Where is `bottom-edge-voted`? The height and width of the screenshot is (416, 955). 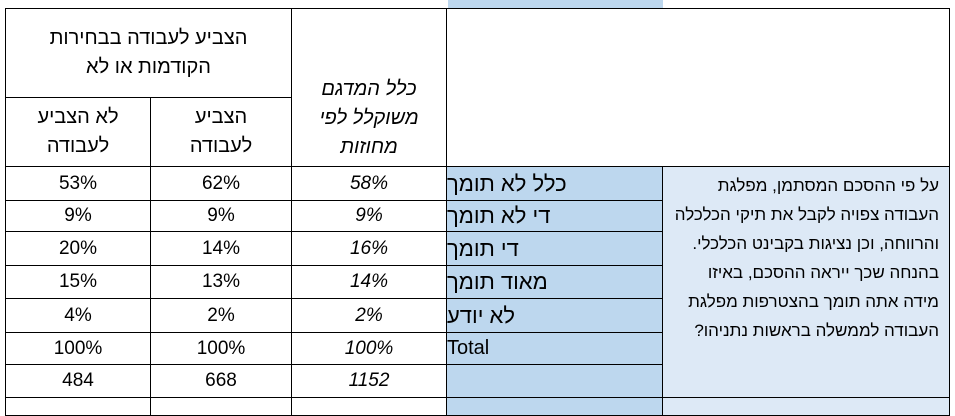 bottom-edge-voted is located at coordinates (221, 406).